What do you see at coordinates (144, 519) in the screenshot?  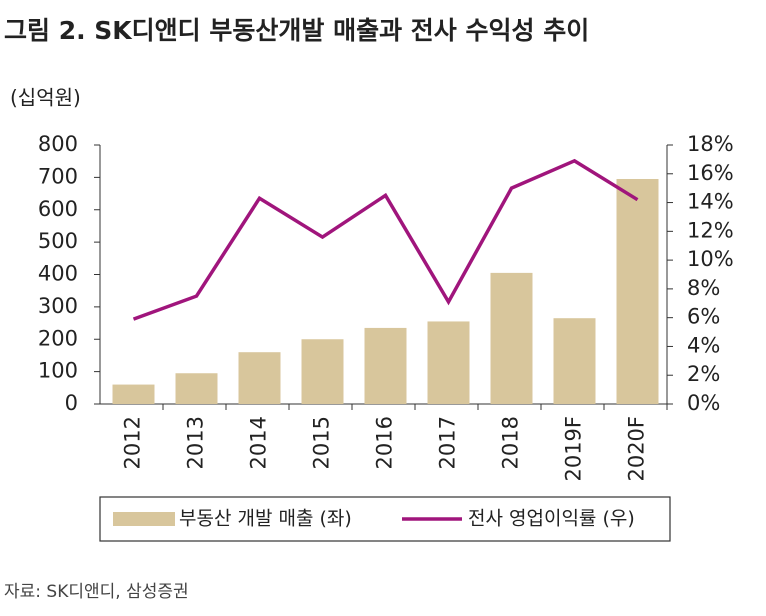 I see `legend-swatch` at bounding box center [144, 519].